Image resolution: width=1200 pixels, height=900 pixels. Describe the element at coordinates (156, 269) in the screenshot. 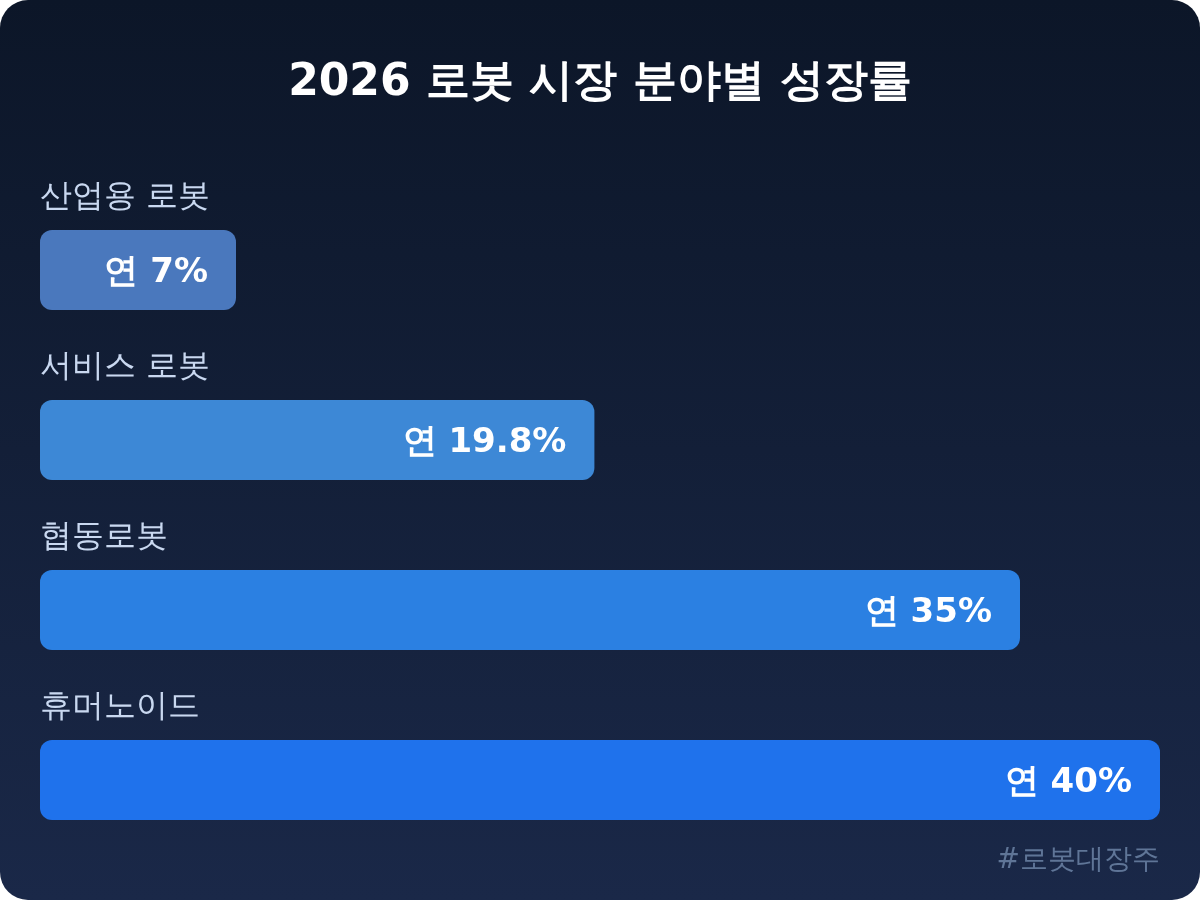

I see `data-label: 연 7%` at that location.